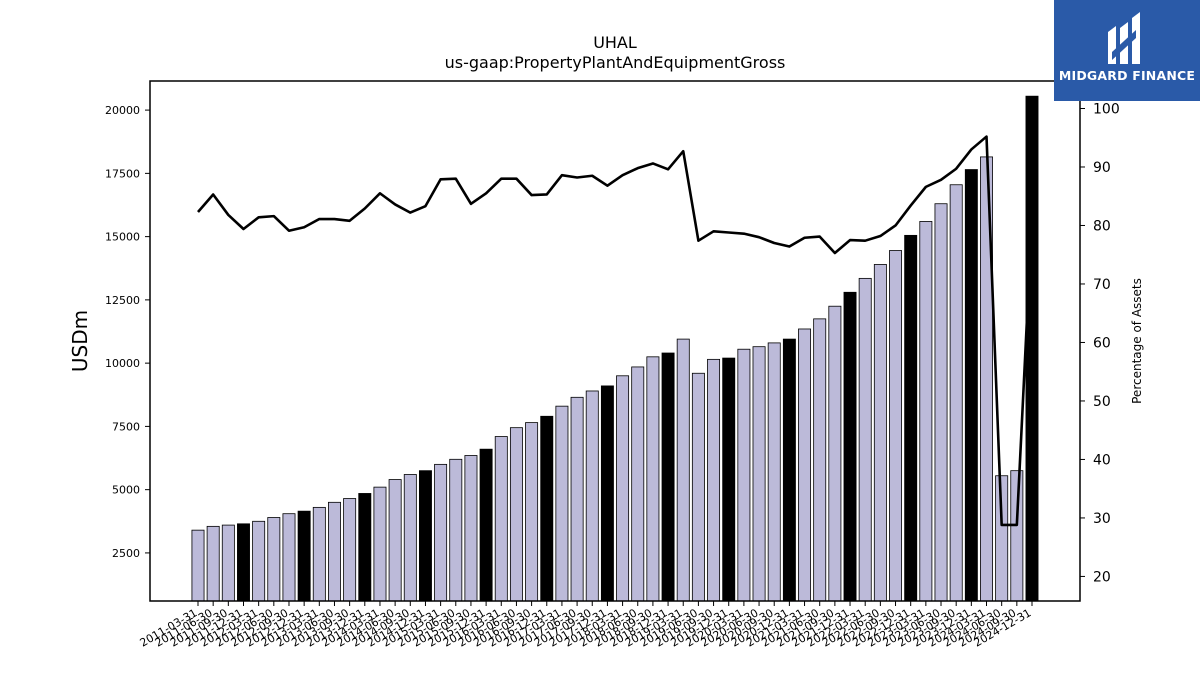  I want to click on y-tick-label-right: 70, so click(1102, 285).